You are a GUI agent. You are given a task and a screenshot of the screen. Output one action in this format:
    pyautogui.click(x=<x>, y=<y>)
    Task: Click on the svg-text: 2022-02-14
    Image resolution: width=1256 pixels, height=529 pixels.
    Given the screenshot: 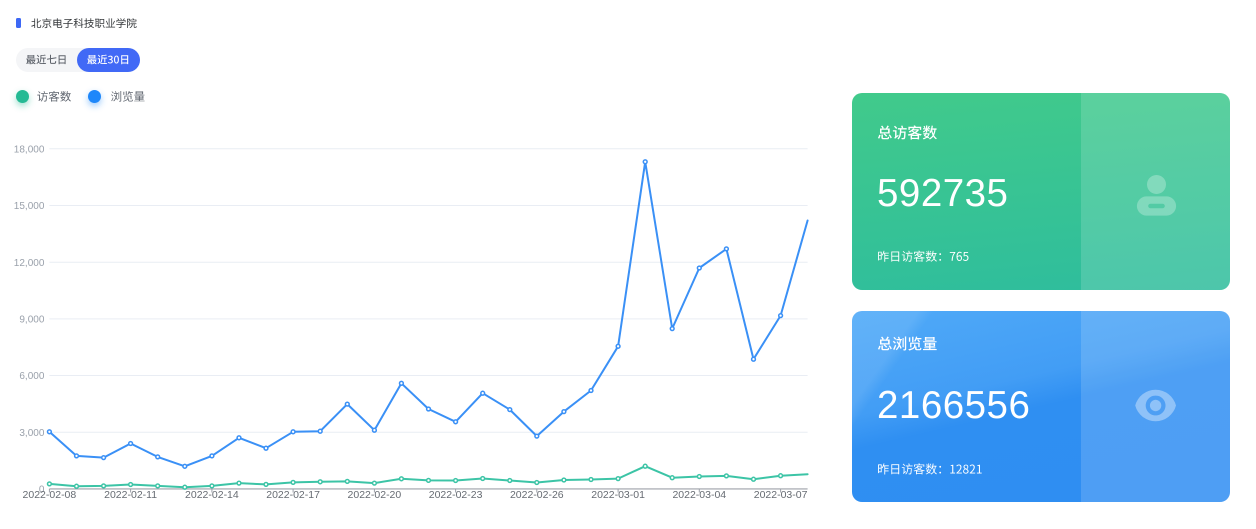 What is the action you would take?
    pyautogui.click(x=212, y=495)
    